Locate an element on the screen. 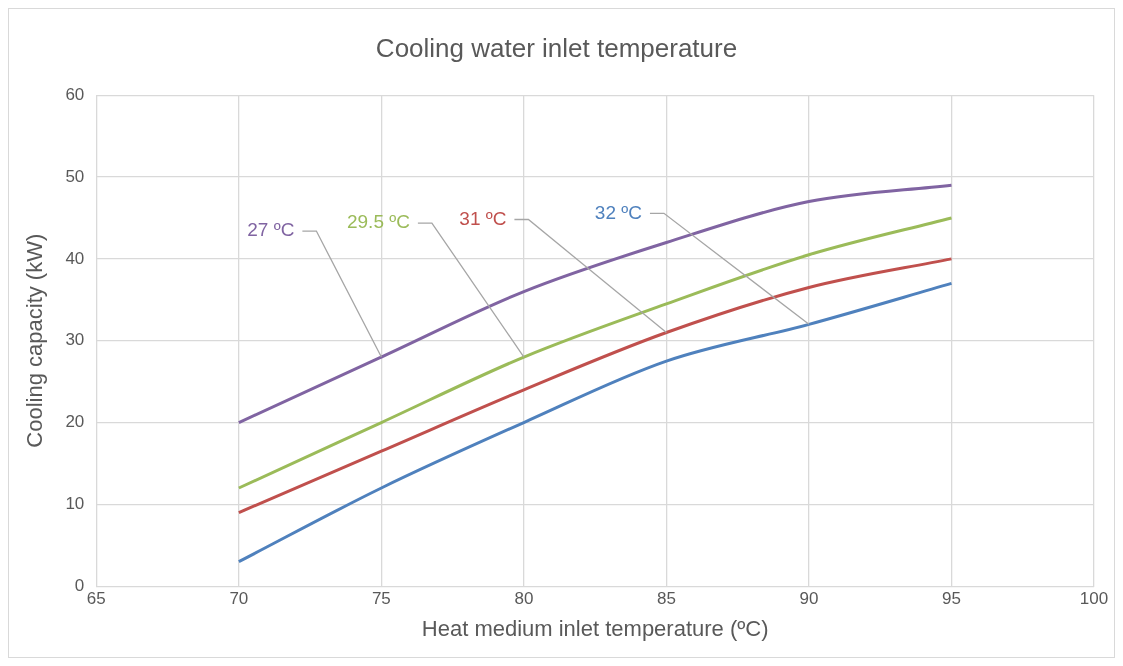  y-tick-label: 20 is located at coordinates (75, 422).